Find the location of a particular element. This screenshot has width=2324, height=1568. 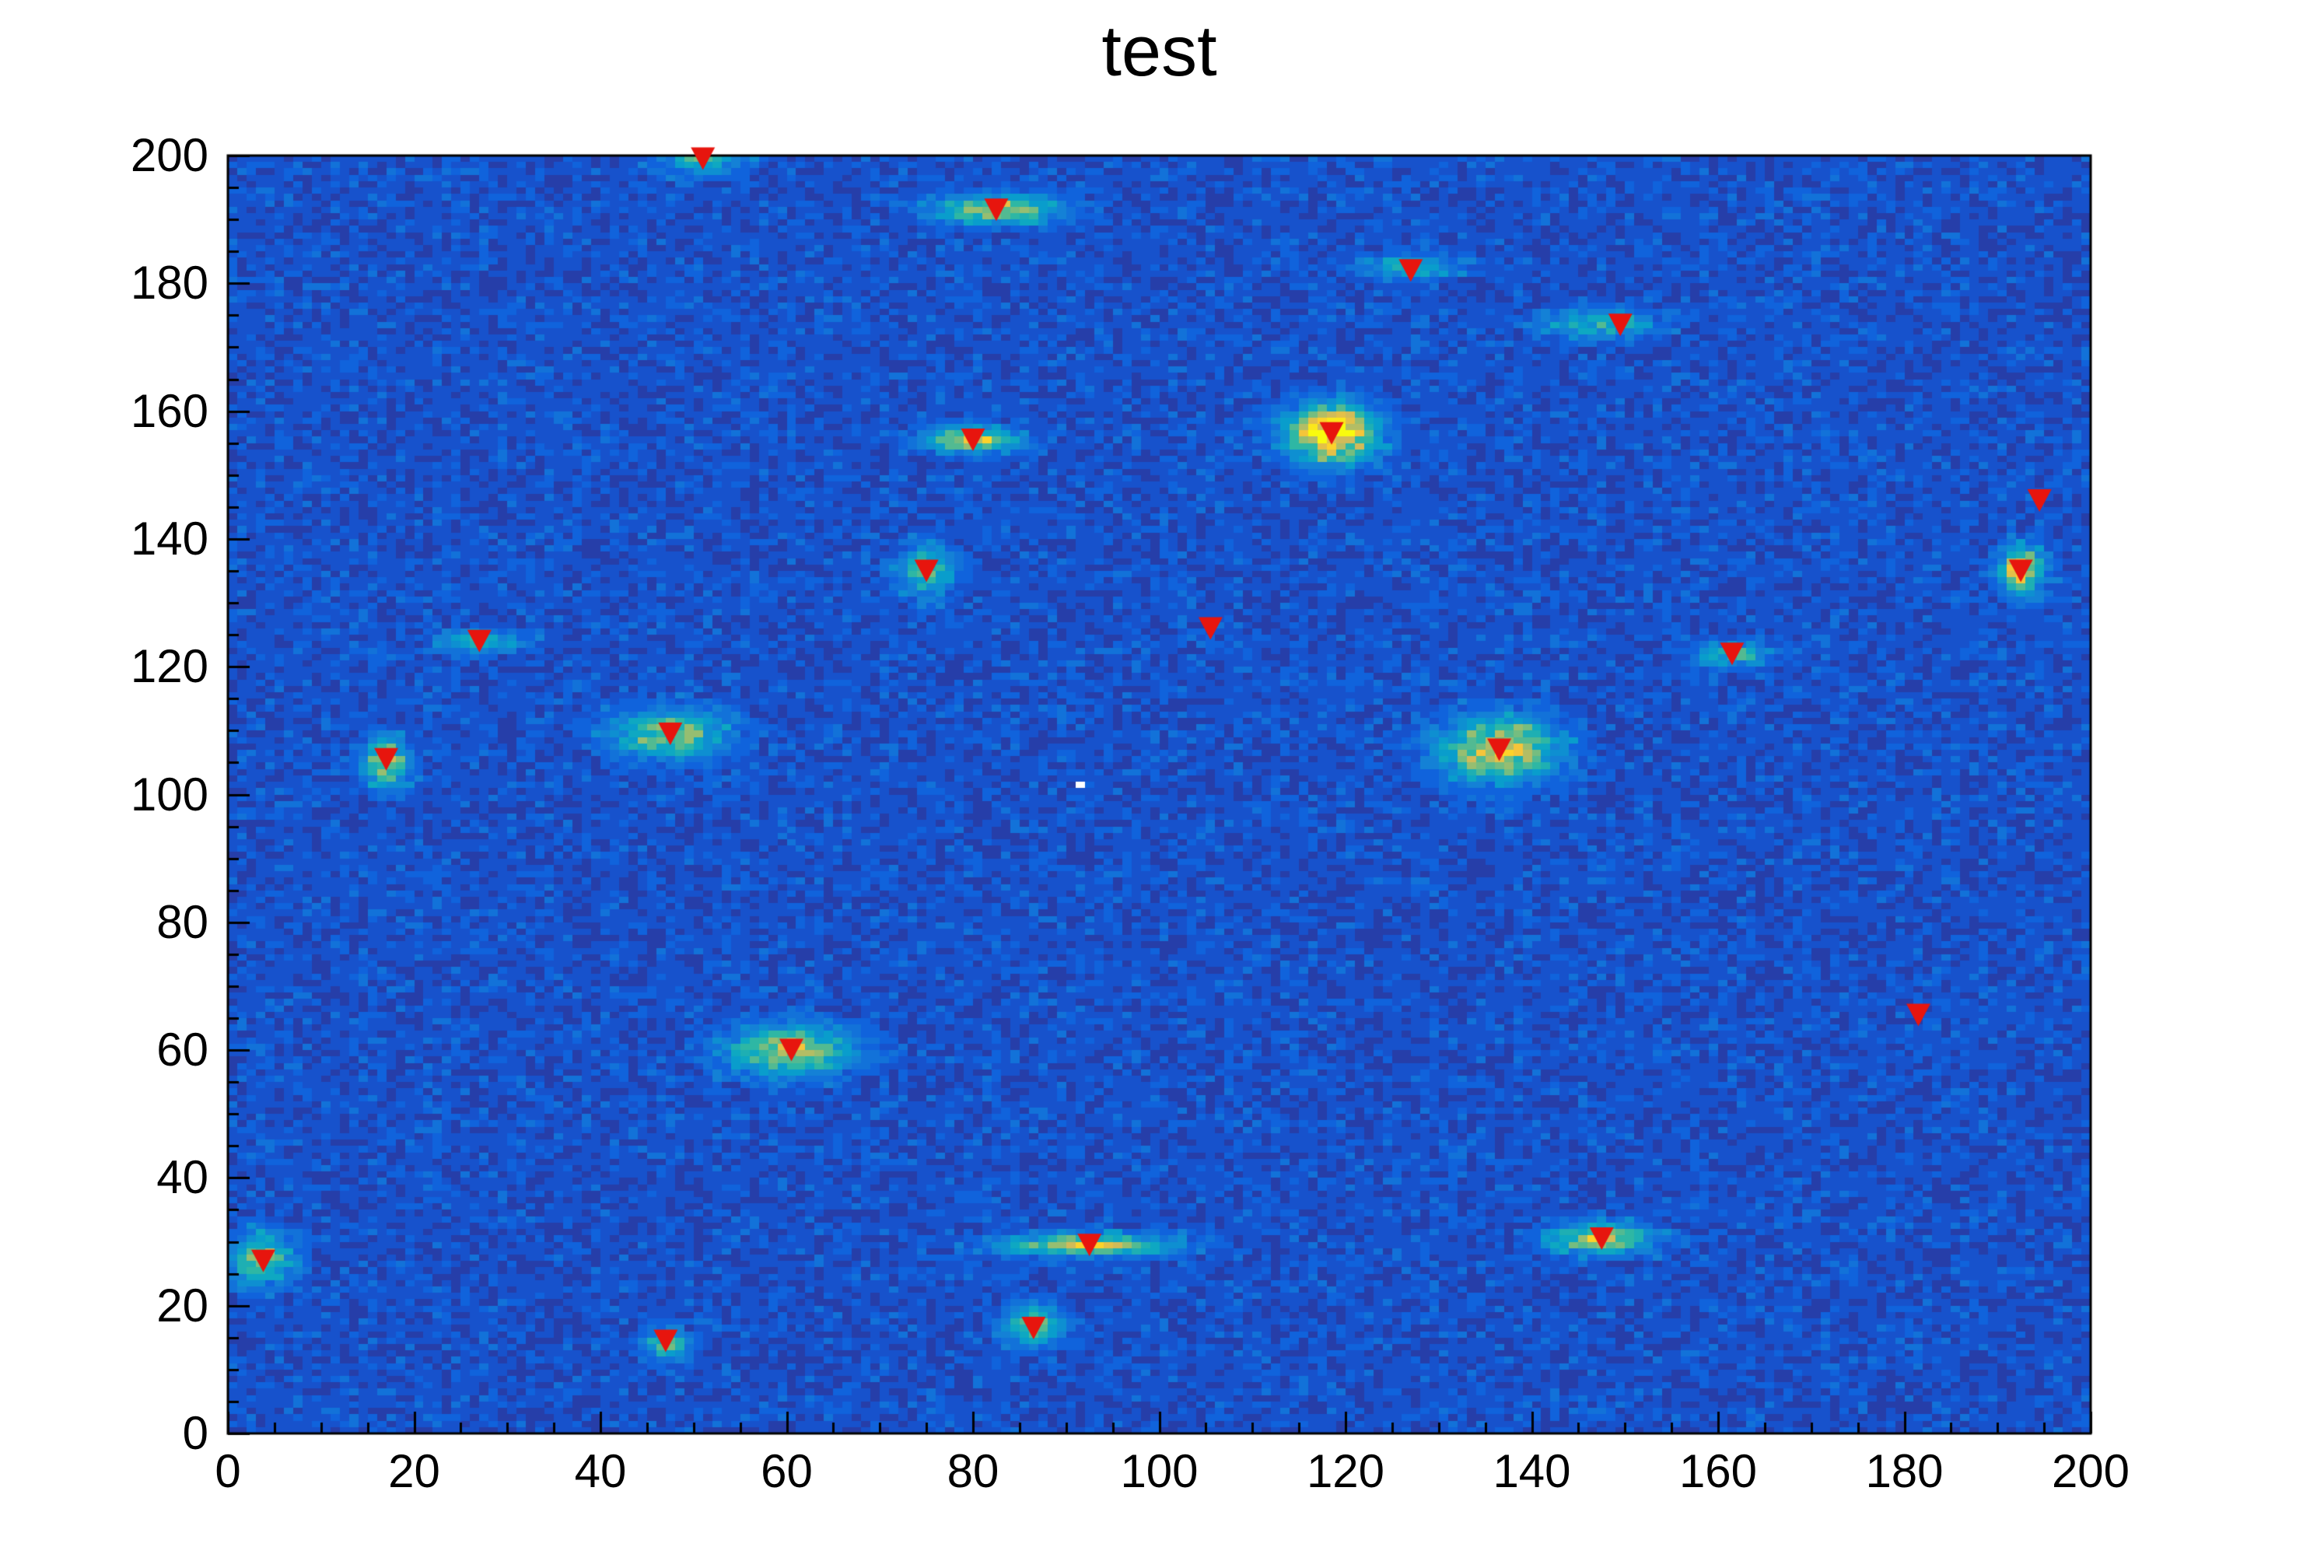

x-tick-label: 180 is located at coordinates (1905, 1471).